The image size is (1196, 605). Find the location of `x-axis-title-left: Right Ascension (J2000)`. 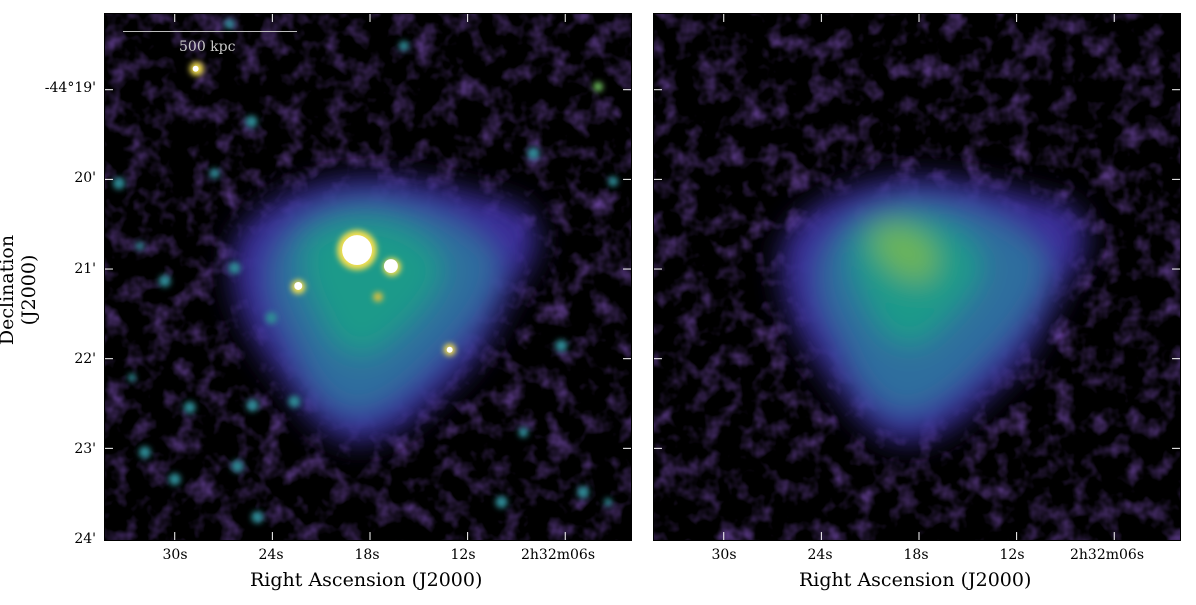

x-axis-title-left: Right Ascension (J2000) is located at coordinates (366, 580).